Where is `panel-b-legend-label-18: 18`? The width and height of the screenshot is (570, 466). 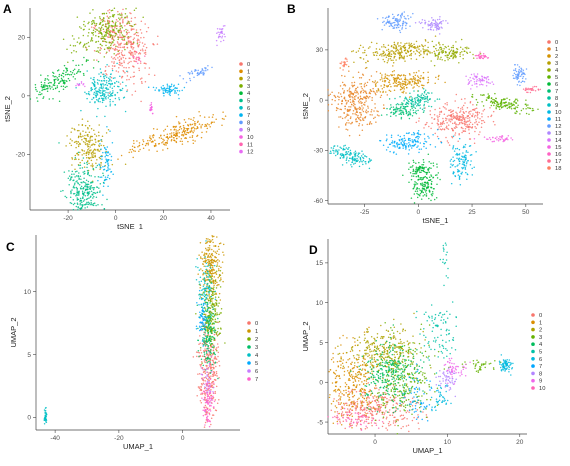 panel-b-legend-label-18: 18 is located at coordinates (558, 169).